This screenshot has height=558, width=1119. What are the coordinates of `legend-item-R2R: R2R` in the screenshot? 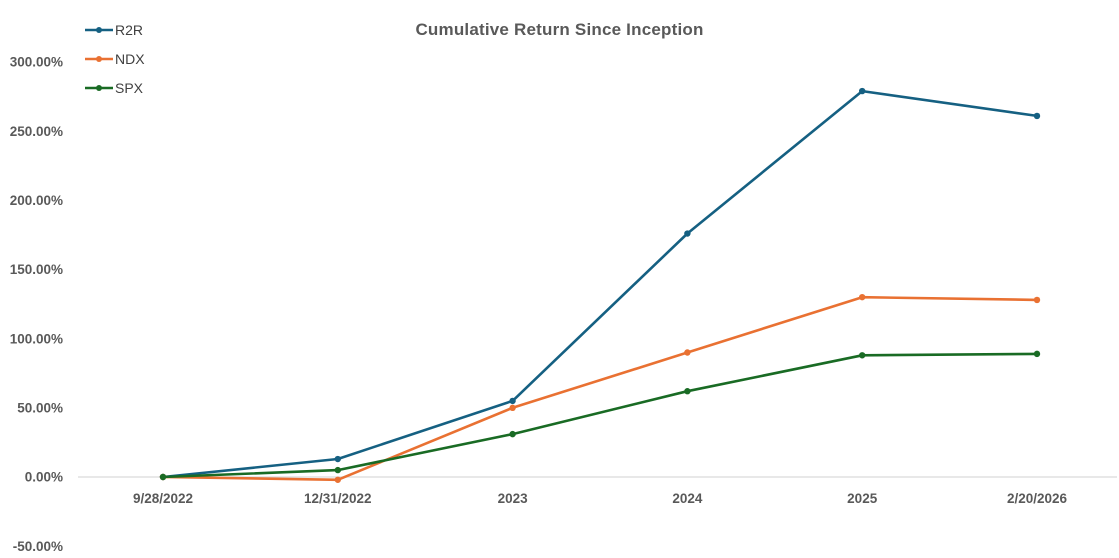 It's located at (115, 30).